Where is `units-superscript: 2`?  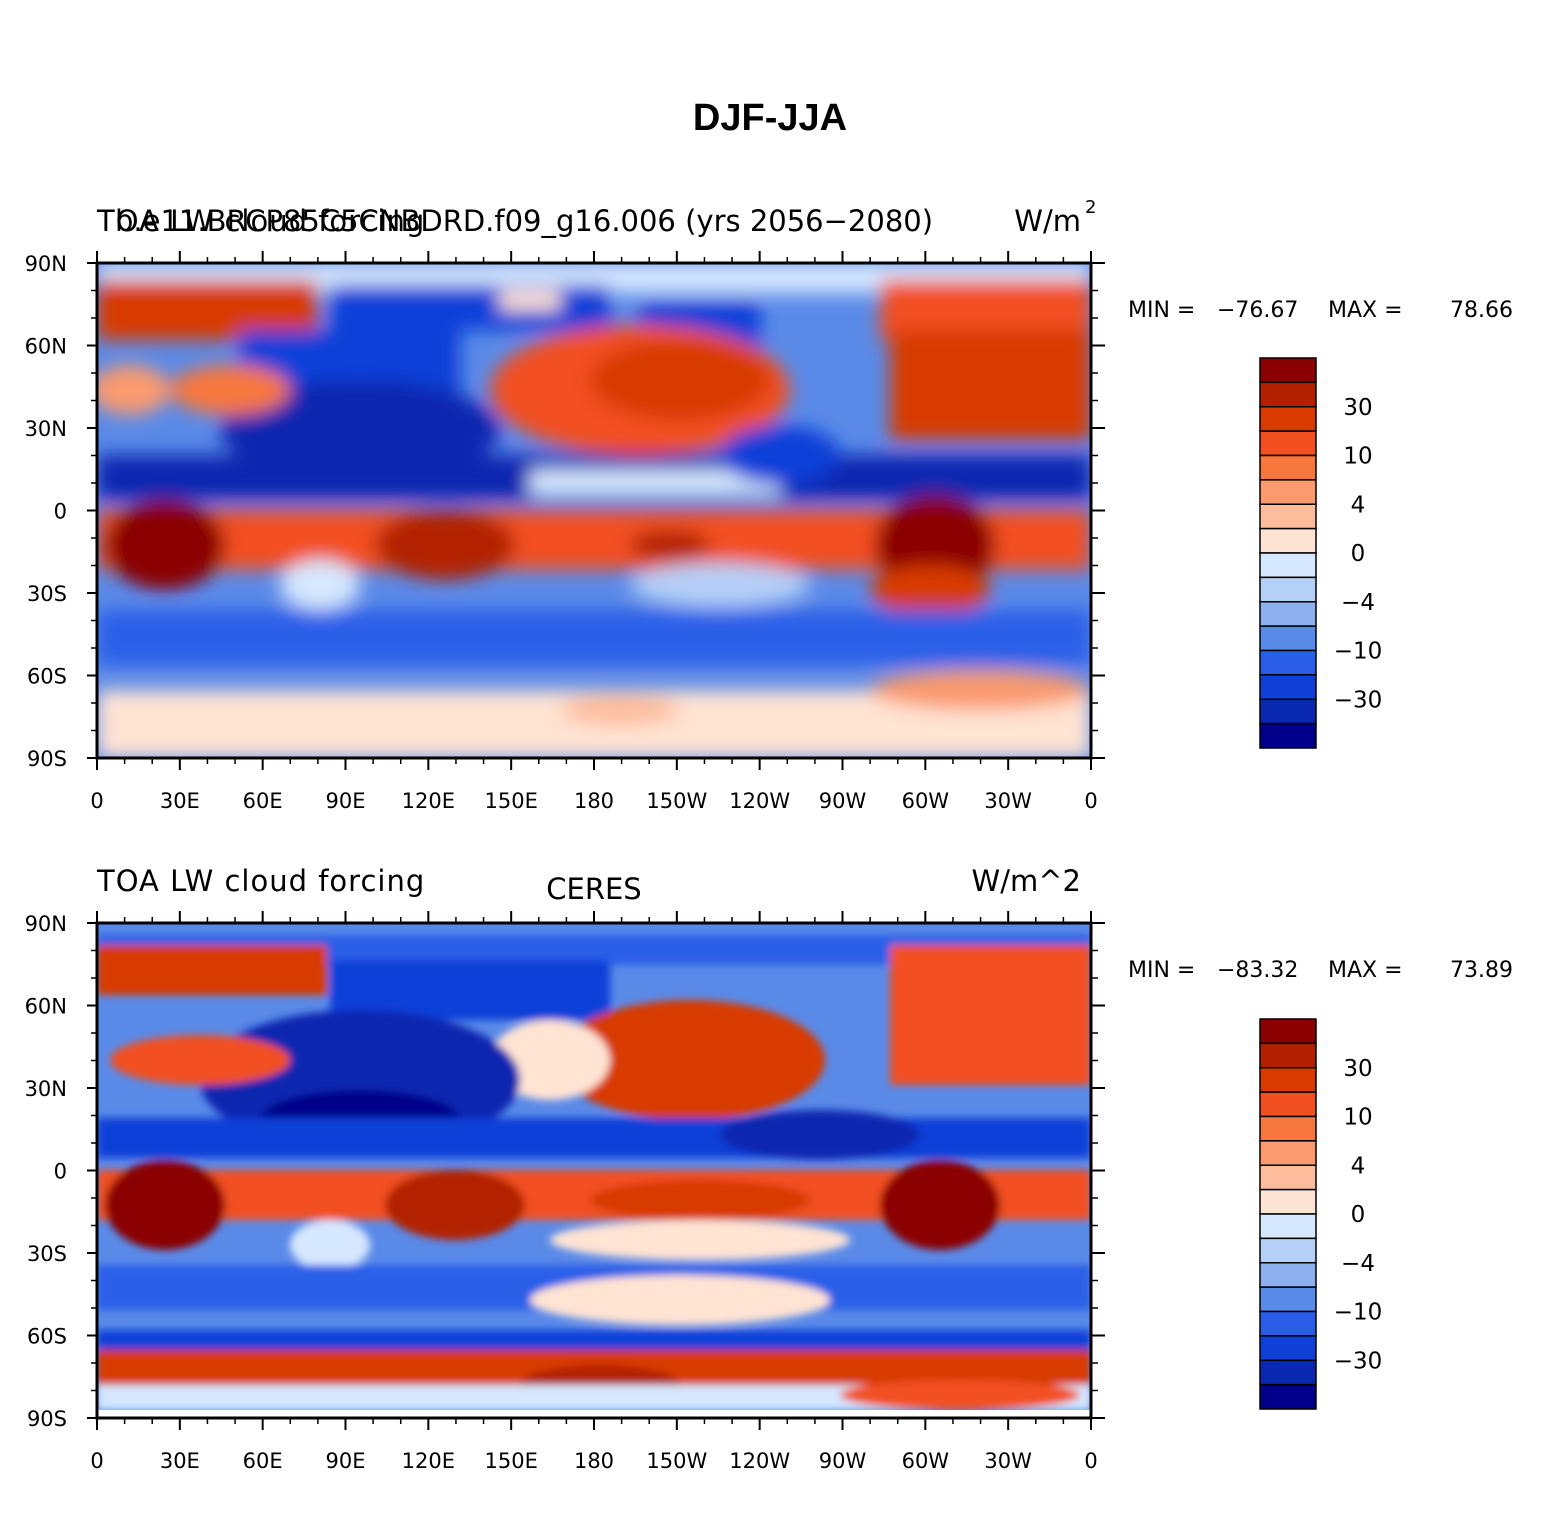
units-superscript: 2 is located at coordinates (1090, 207).